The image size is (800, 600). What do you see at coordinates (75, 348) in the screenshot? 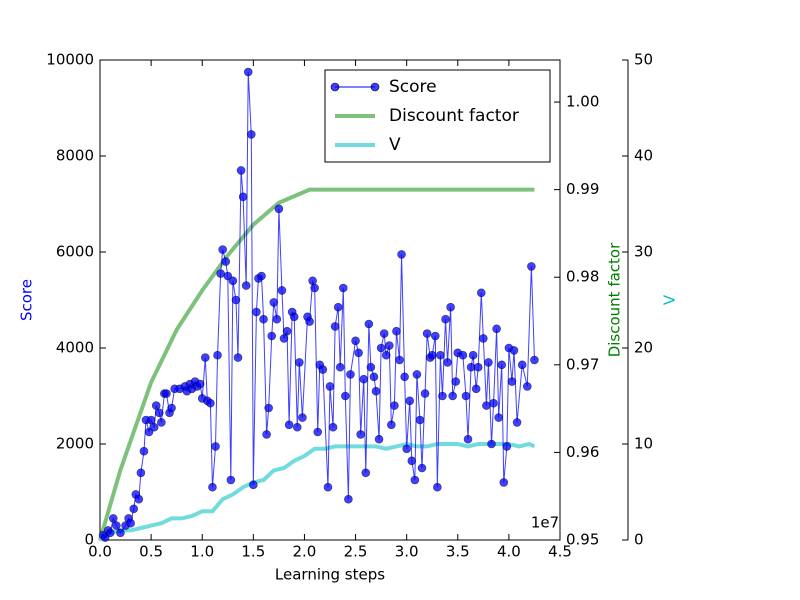
I see `y-tick-label: 4000` at bounding box center [75, 348].